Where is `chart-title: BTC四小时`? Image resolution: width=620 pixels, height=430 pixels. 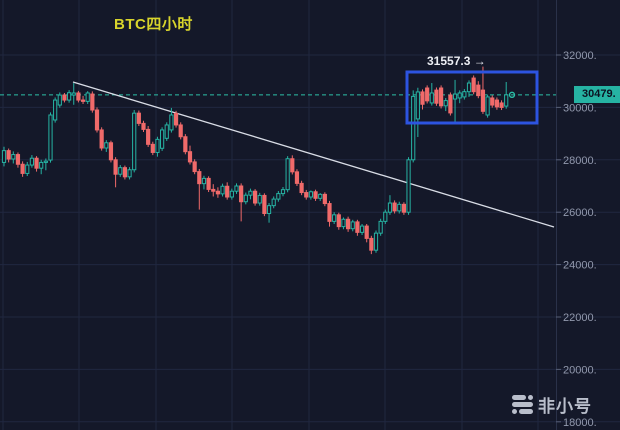
chart-title: BTC四小时 is located at coordinates (153, 24).